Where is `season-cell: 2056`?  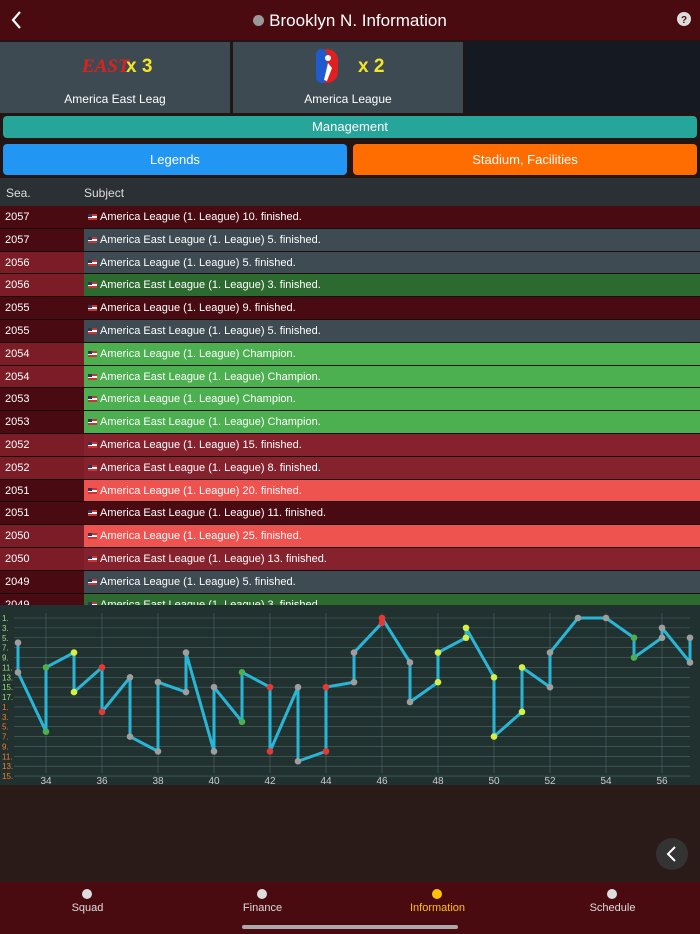 season-cell: 2056 is located at coordinates (42, 285).